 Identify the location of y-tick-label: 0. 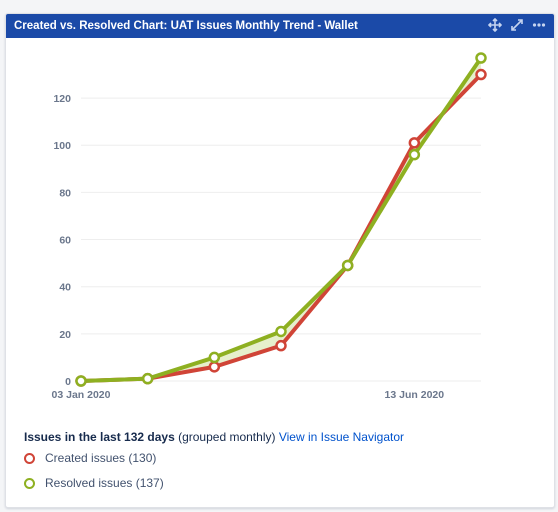
(68, 382).